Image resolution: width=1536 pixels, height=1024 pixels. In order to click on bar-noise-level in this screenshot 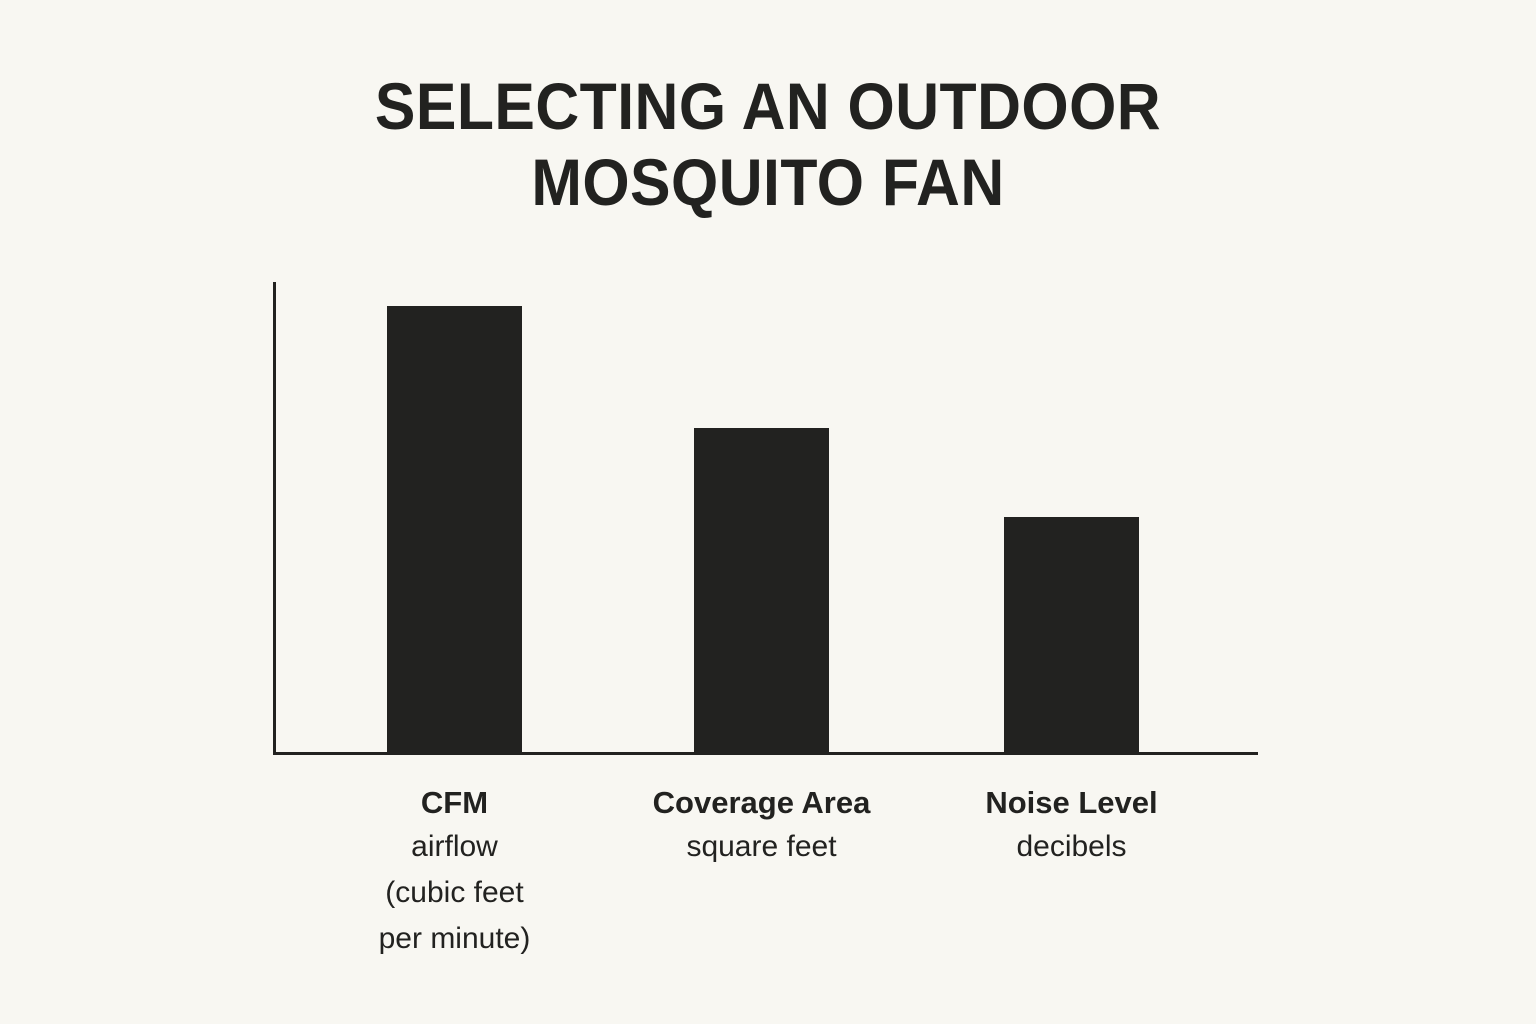, I will do `click(1071, 634)`.